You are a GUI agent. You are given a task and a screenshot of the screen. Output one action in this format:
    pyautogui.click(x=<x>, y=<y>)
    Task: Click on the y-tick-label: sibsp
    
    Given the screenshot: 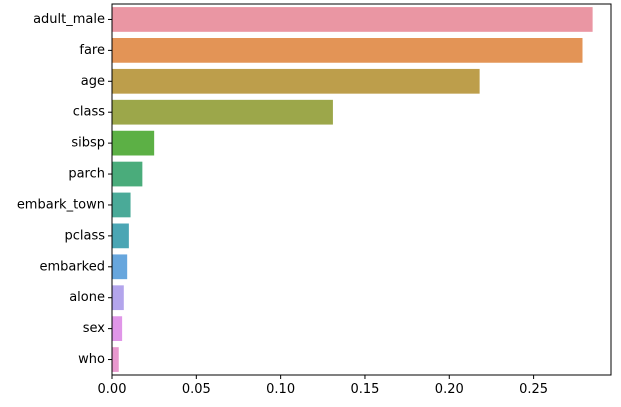 What is the action you would take?
    pyautogui.click(x=88, y=143)
    